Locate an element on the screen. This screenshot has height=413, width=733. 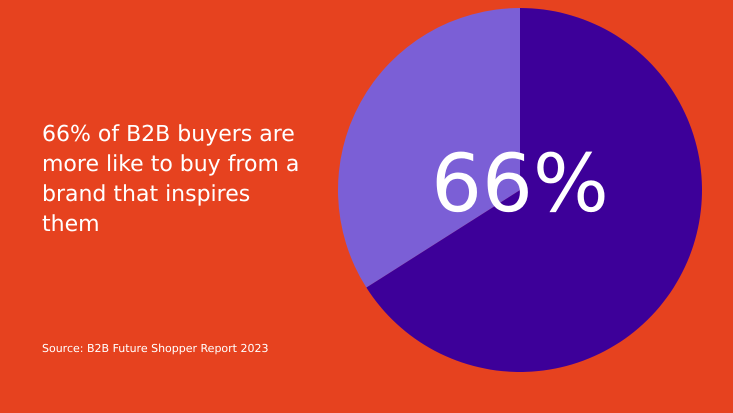
source-note: Source: B2B Future Shopper Report 2023 is located at coordinates (156, 349).